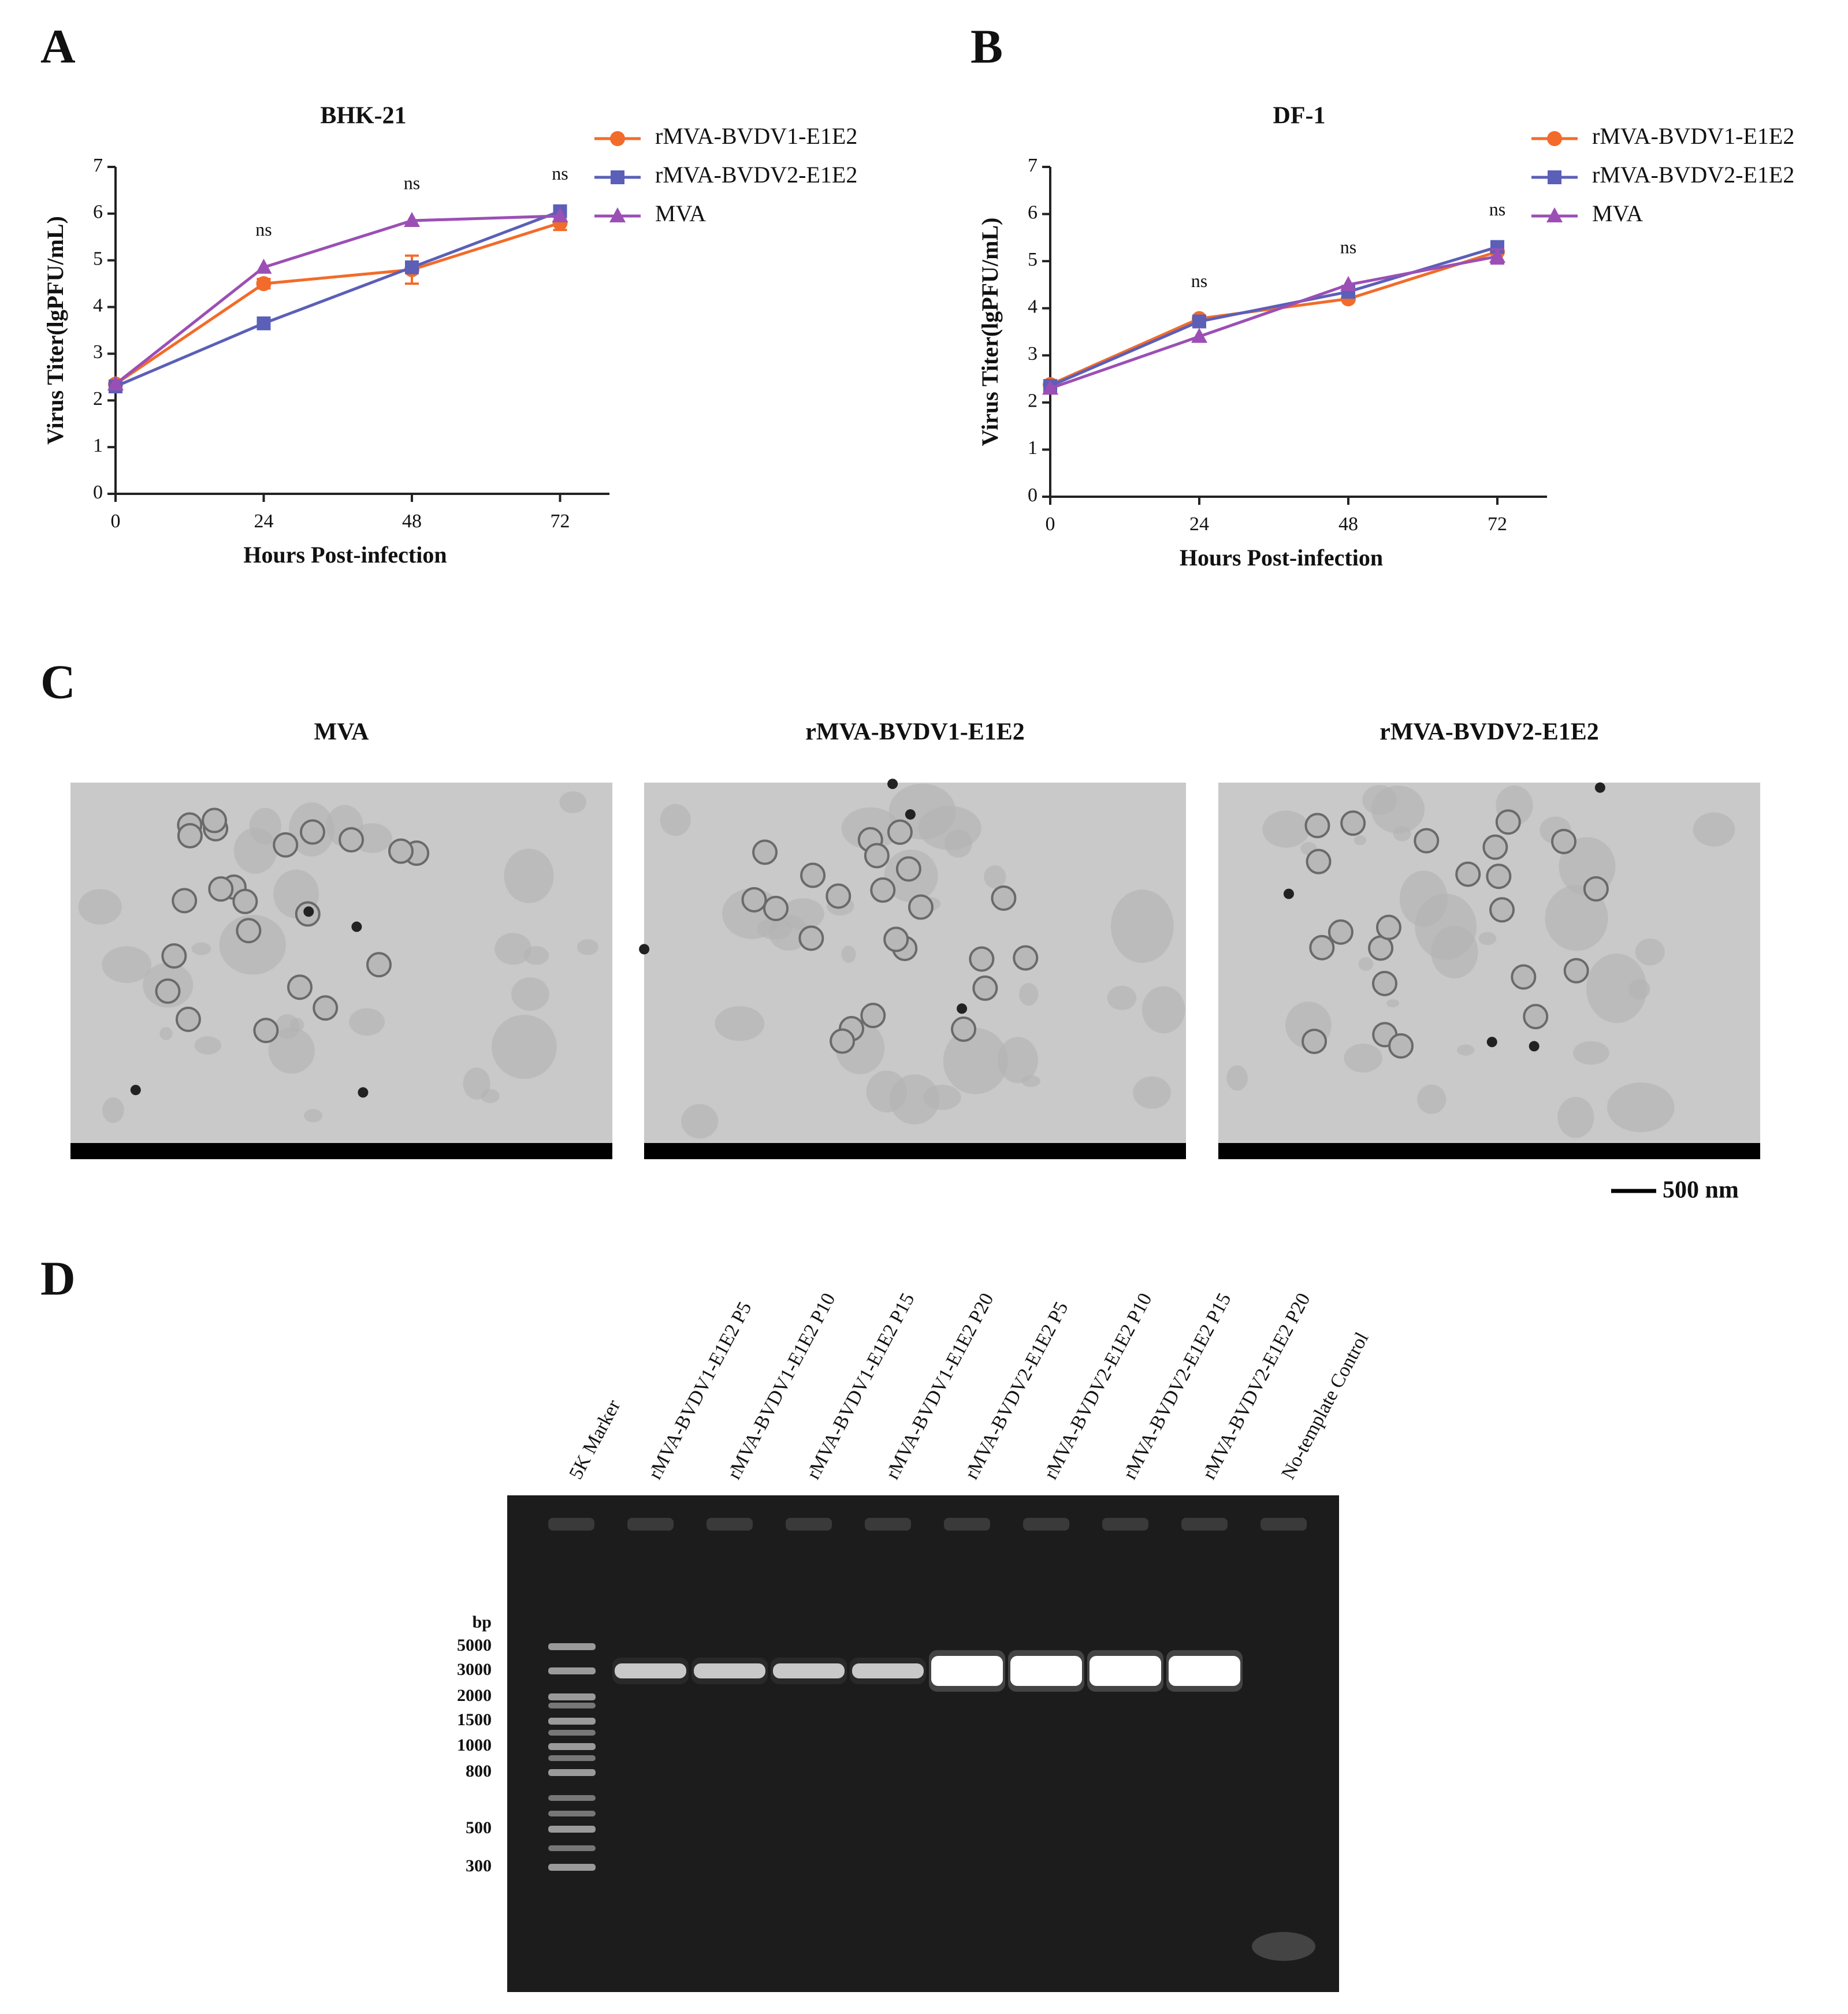 The height and width of the screenshot is (2014, 1848). Describe the element at coordinates (474, 1669) in the screenshot. I see `marker-size-label: 3000` at that location.